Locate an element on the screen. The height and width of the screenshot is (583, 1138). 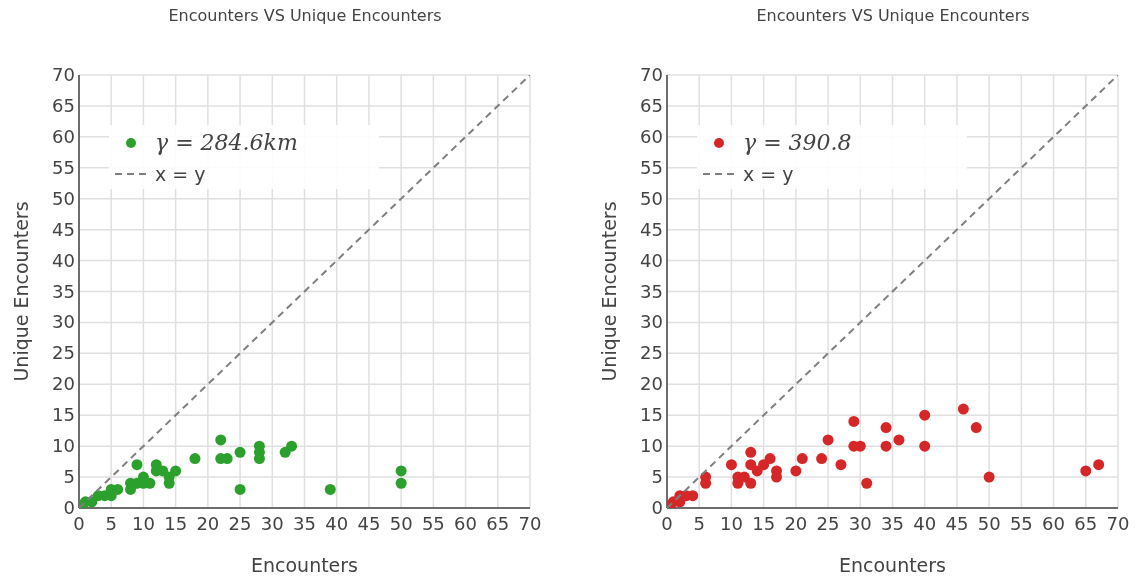
y-tick-label: 15 is located at coordinates (63, 415).